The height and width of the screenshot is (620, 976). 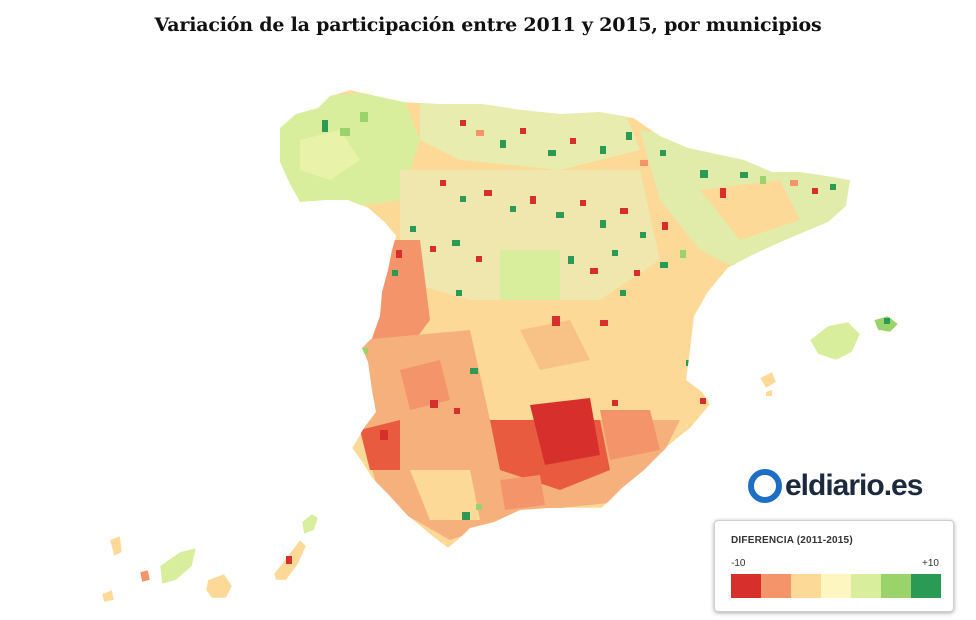 I want to click on legend: DIFERENCIA (2011-2015) -10 +10, so click(x=834, y=566).